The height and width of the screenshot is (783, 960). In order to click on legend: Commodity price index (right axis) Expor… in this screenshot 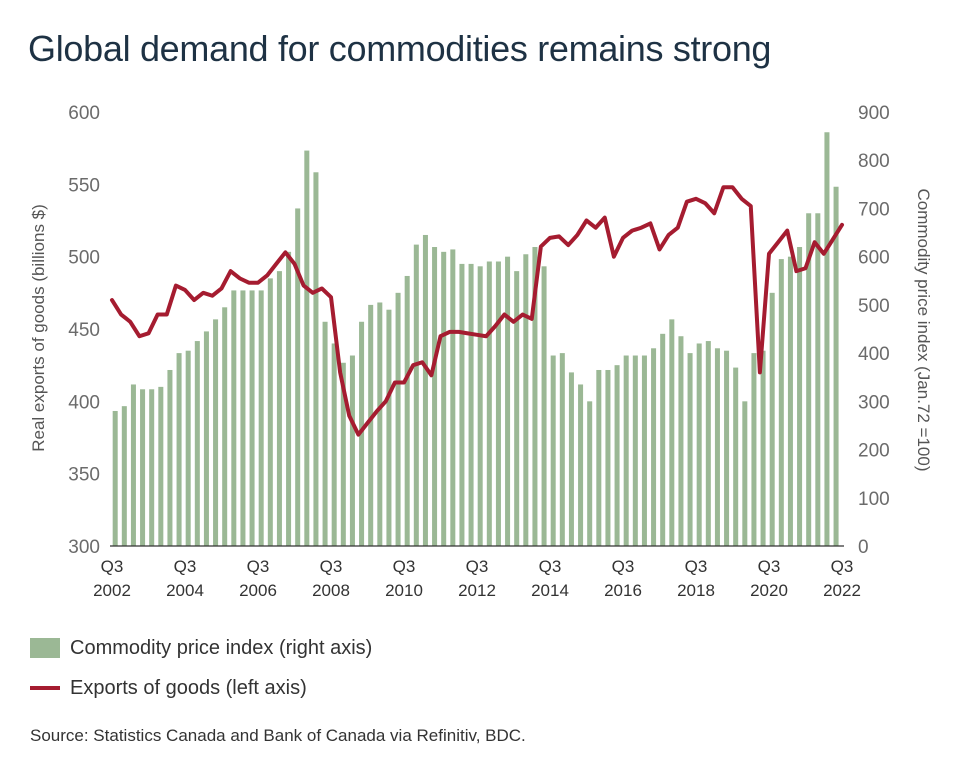, I will do `click(201, 668)`.